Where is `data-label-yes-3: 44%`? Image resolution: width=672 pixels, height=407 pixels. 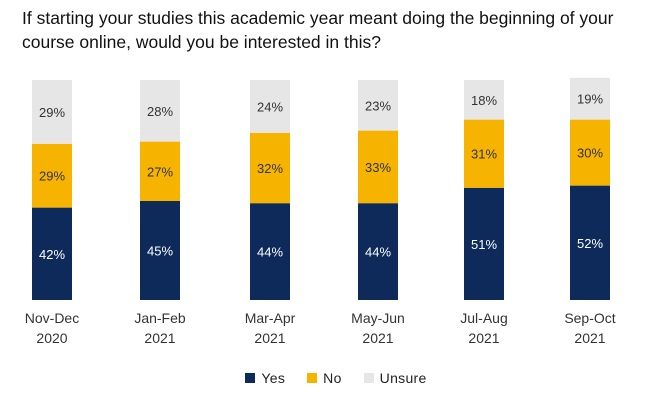
data-label-yes-3: 44% is located at coordinates (270, 252).